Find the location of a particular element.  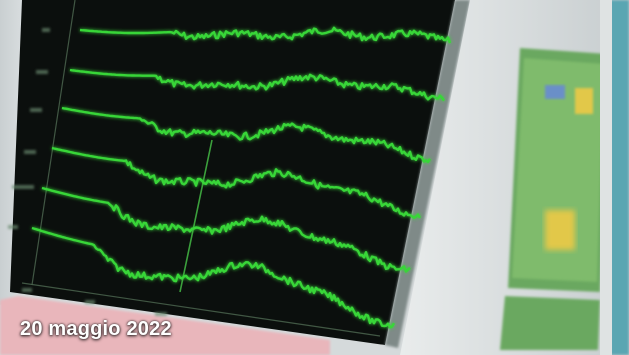

cursor-line is located at coordinates (196, 216).